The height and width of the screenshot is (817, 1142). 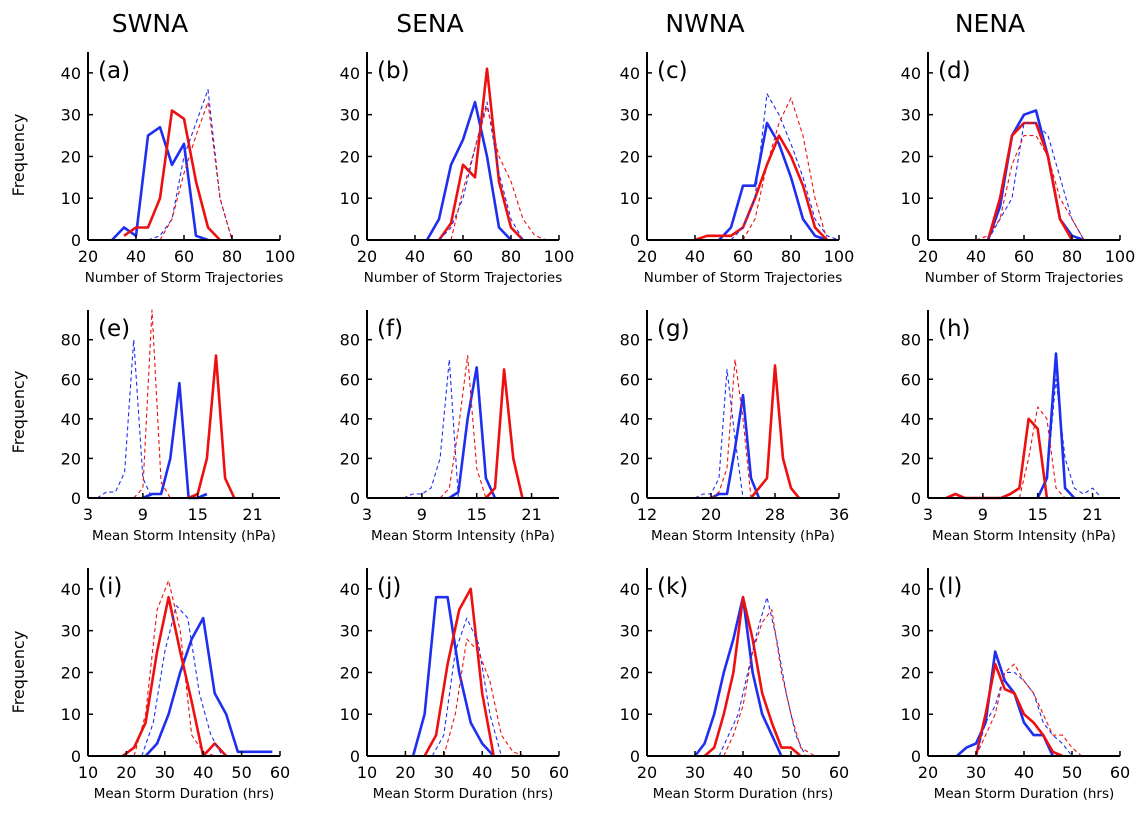 What do you see at coordinates (568, 23) in the screenshot?
I see `column-titles: SWNA SENA NWNA NENA` at bounding box center [568, 23].